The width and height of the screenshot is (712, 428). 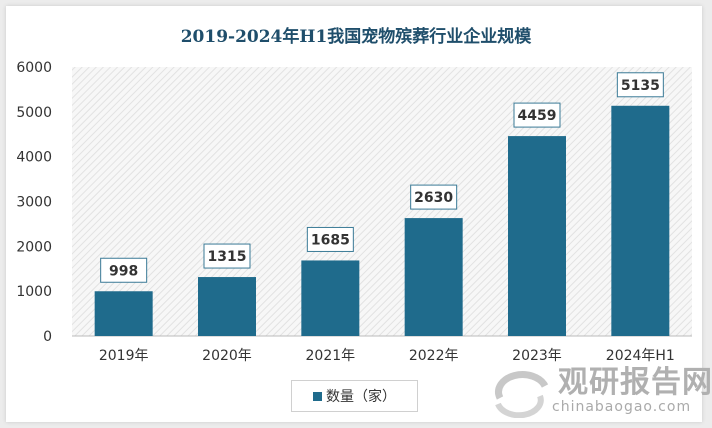 I want to click on data-label: 1315, so click(x=227, y=257).